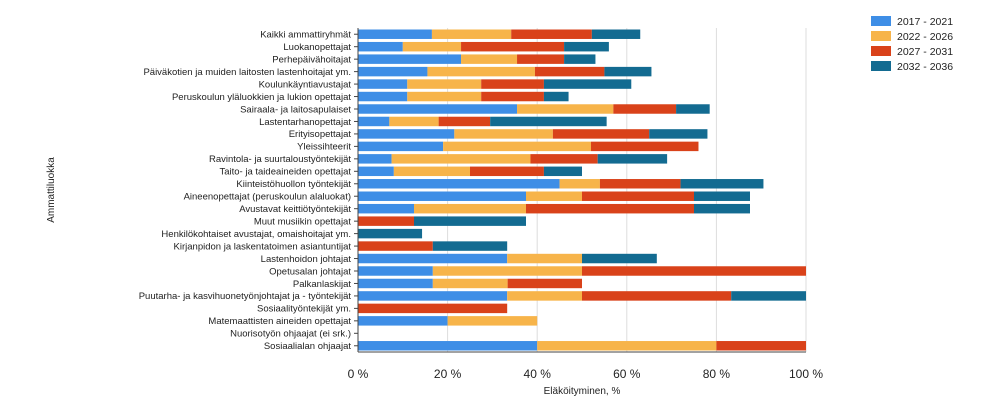  I want to click on category-label: Luokanopettajat, so click(317, 47).